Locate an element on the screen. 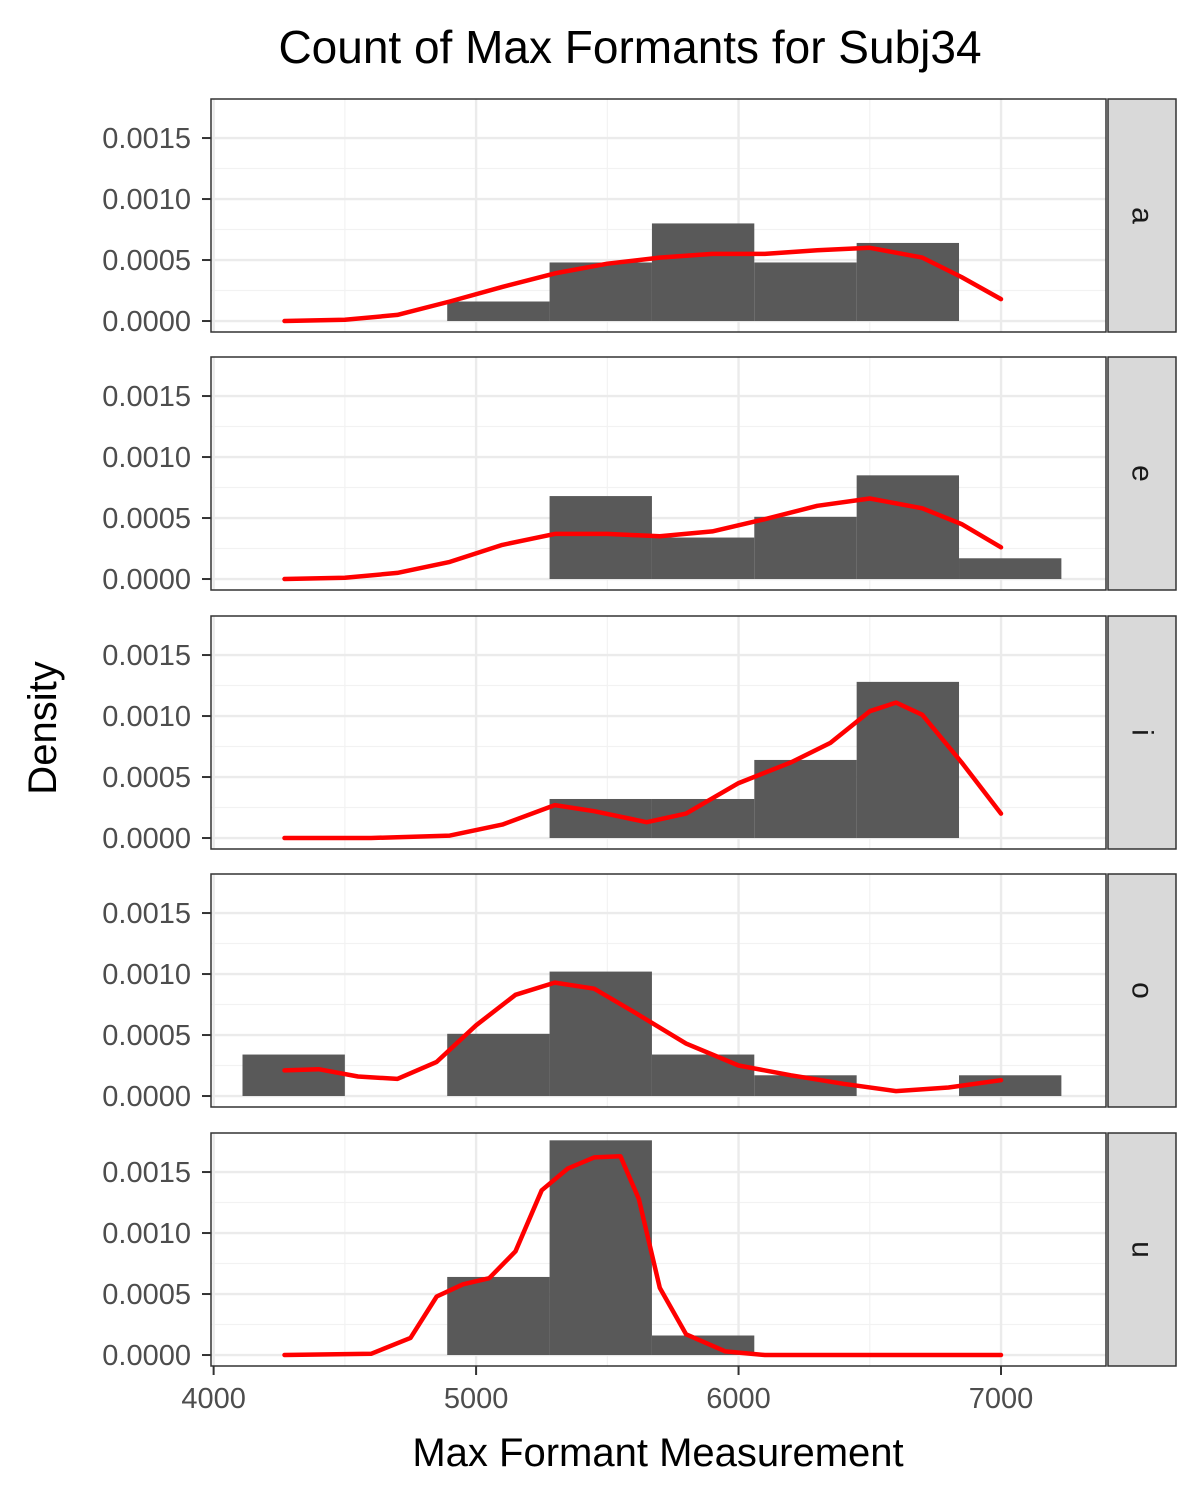 This screenshot has width=1200, height=1500. facet-panel-o: 0.0000 0.0005 0.0010 0.0015 o is located at coordinates (639, 993).